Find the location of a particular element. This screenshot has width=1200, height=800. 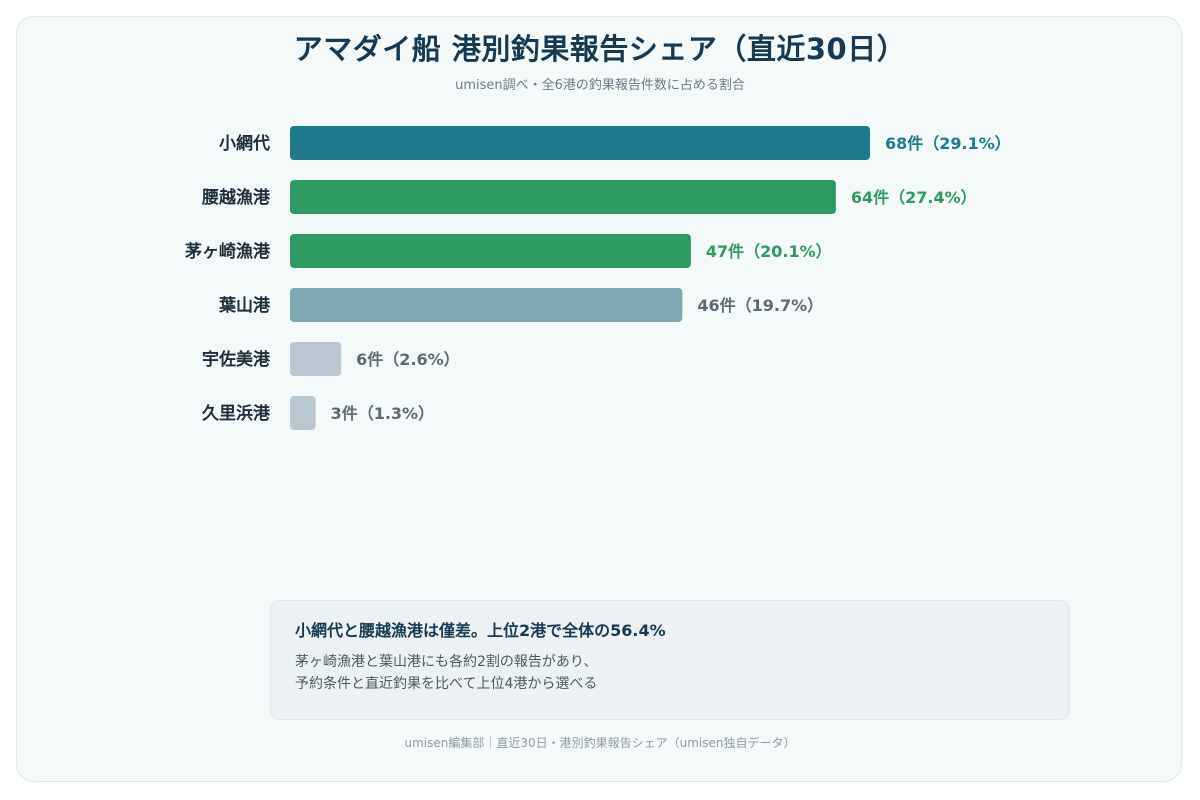

category-label: 茅ヶ崎漁港 is located at coordinates (228, 251).